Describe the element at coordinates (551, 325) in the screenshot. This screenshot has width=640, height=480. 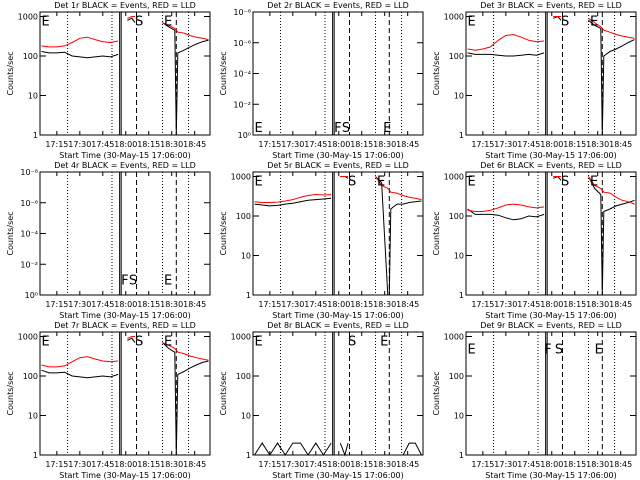
I see `panel-title: Det 9r BLACK = Events, RED = LLD` at that location.